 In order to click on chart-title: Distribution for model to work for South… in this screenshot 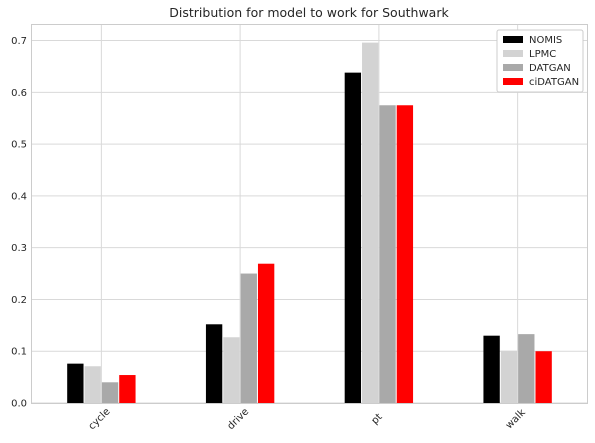, I will do `click(309, 12)`.